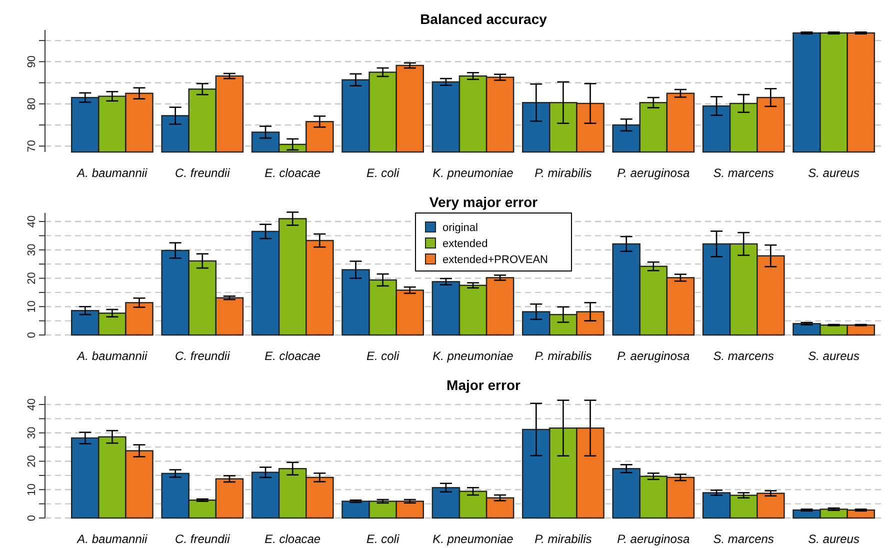 The image size is (892, 548). I want to click on y-tick-label: 90, so click(32, 62).